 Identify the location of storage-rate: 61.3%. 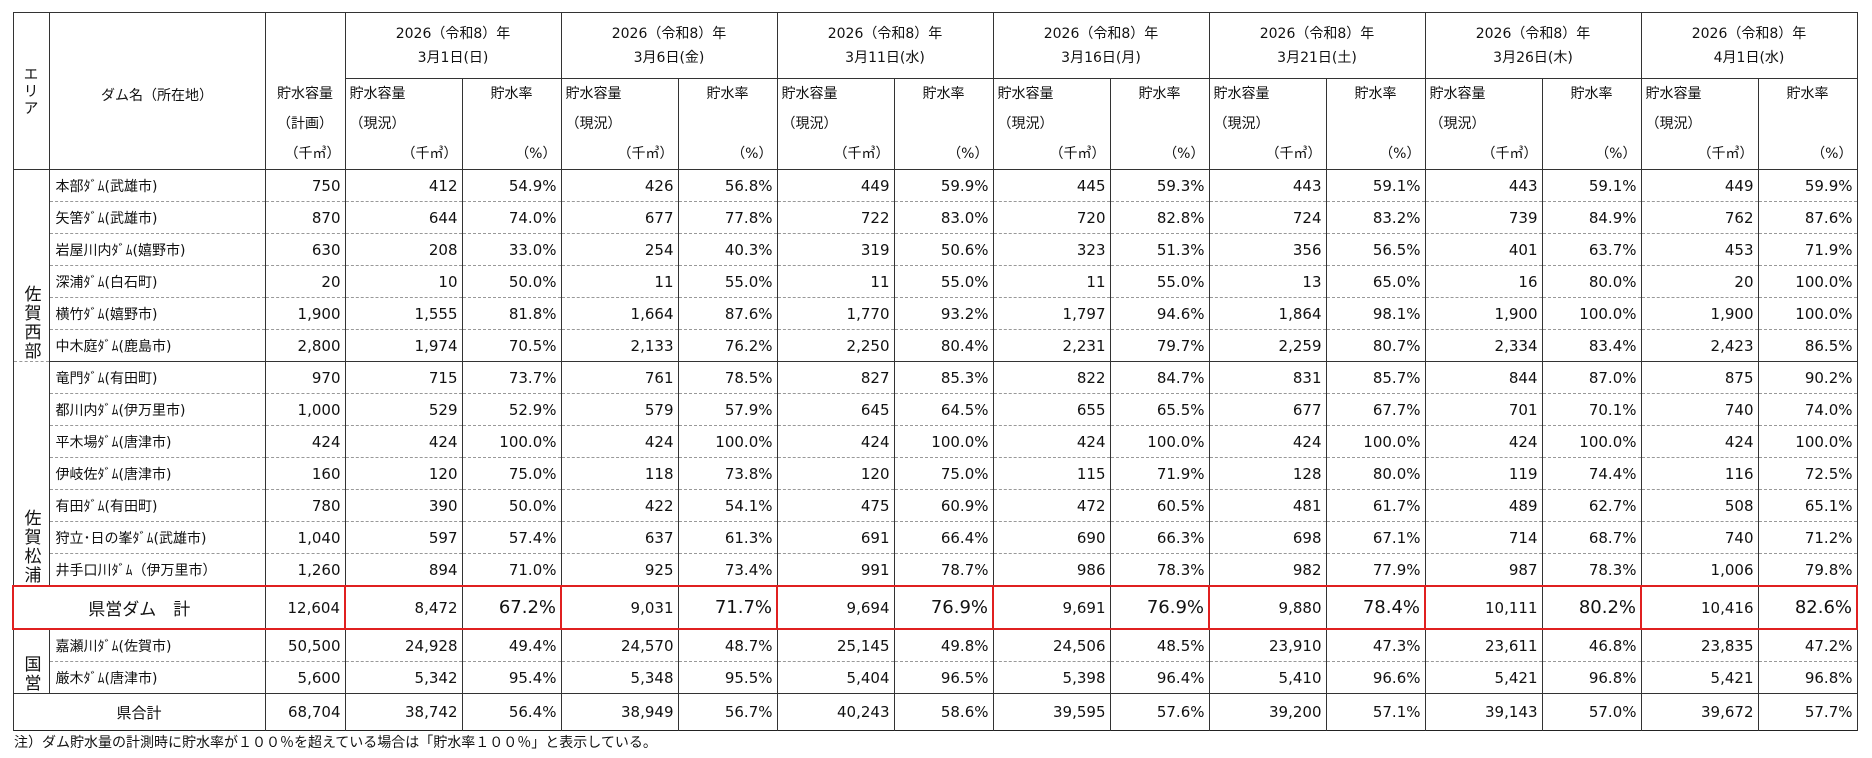
(727, 537).